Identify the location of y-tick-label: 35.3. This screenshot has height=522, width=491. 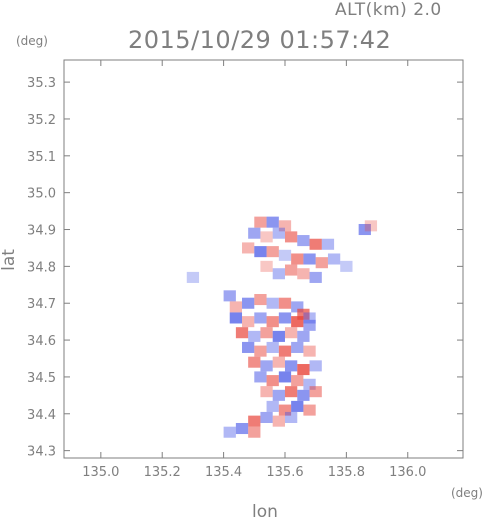
(41, 83).